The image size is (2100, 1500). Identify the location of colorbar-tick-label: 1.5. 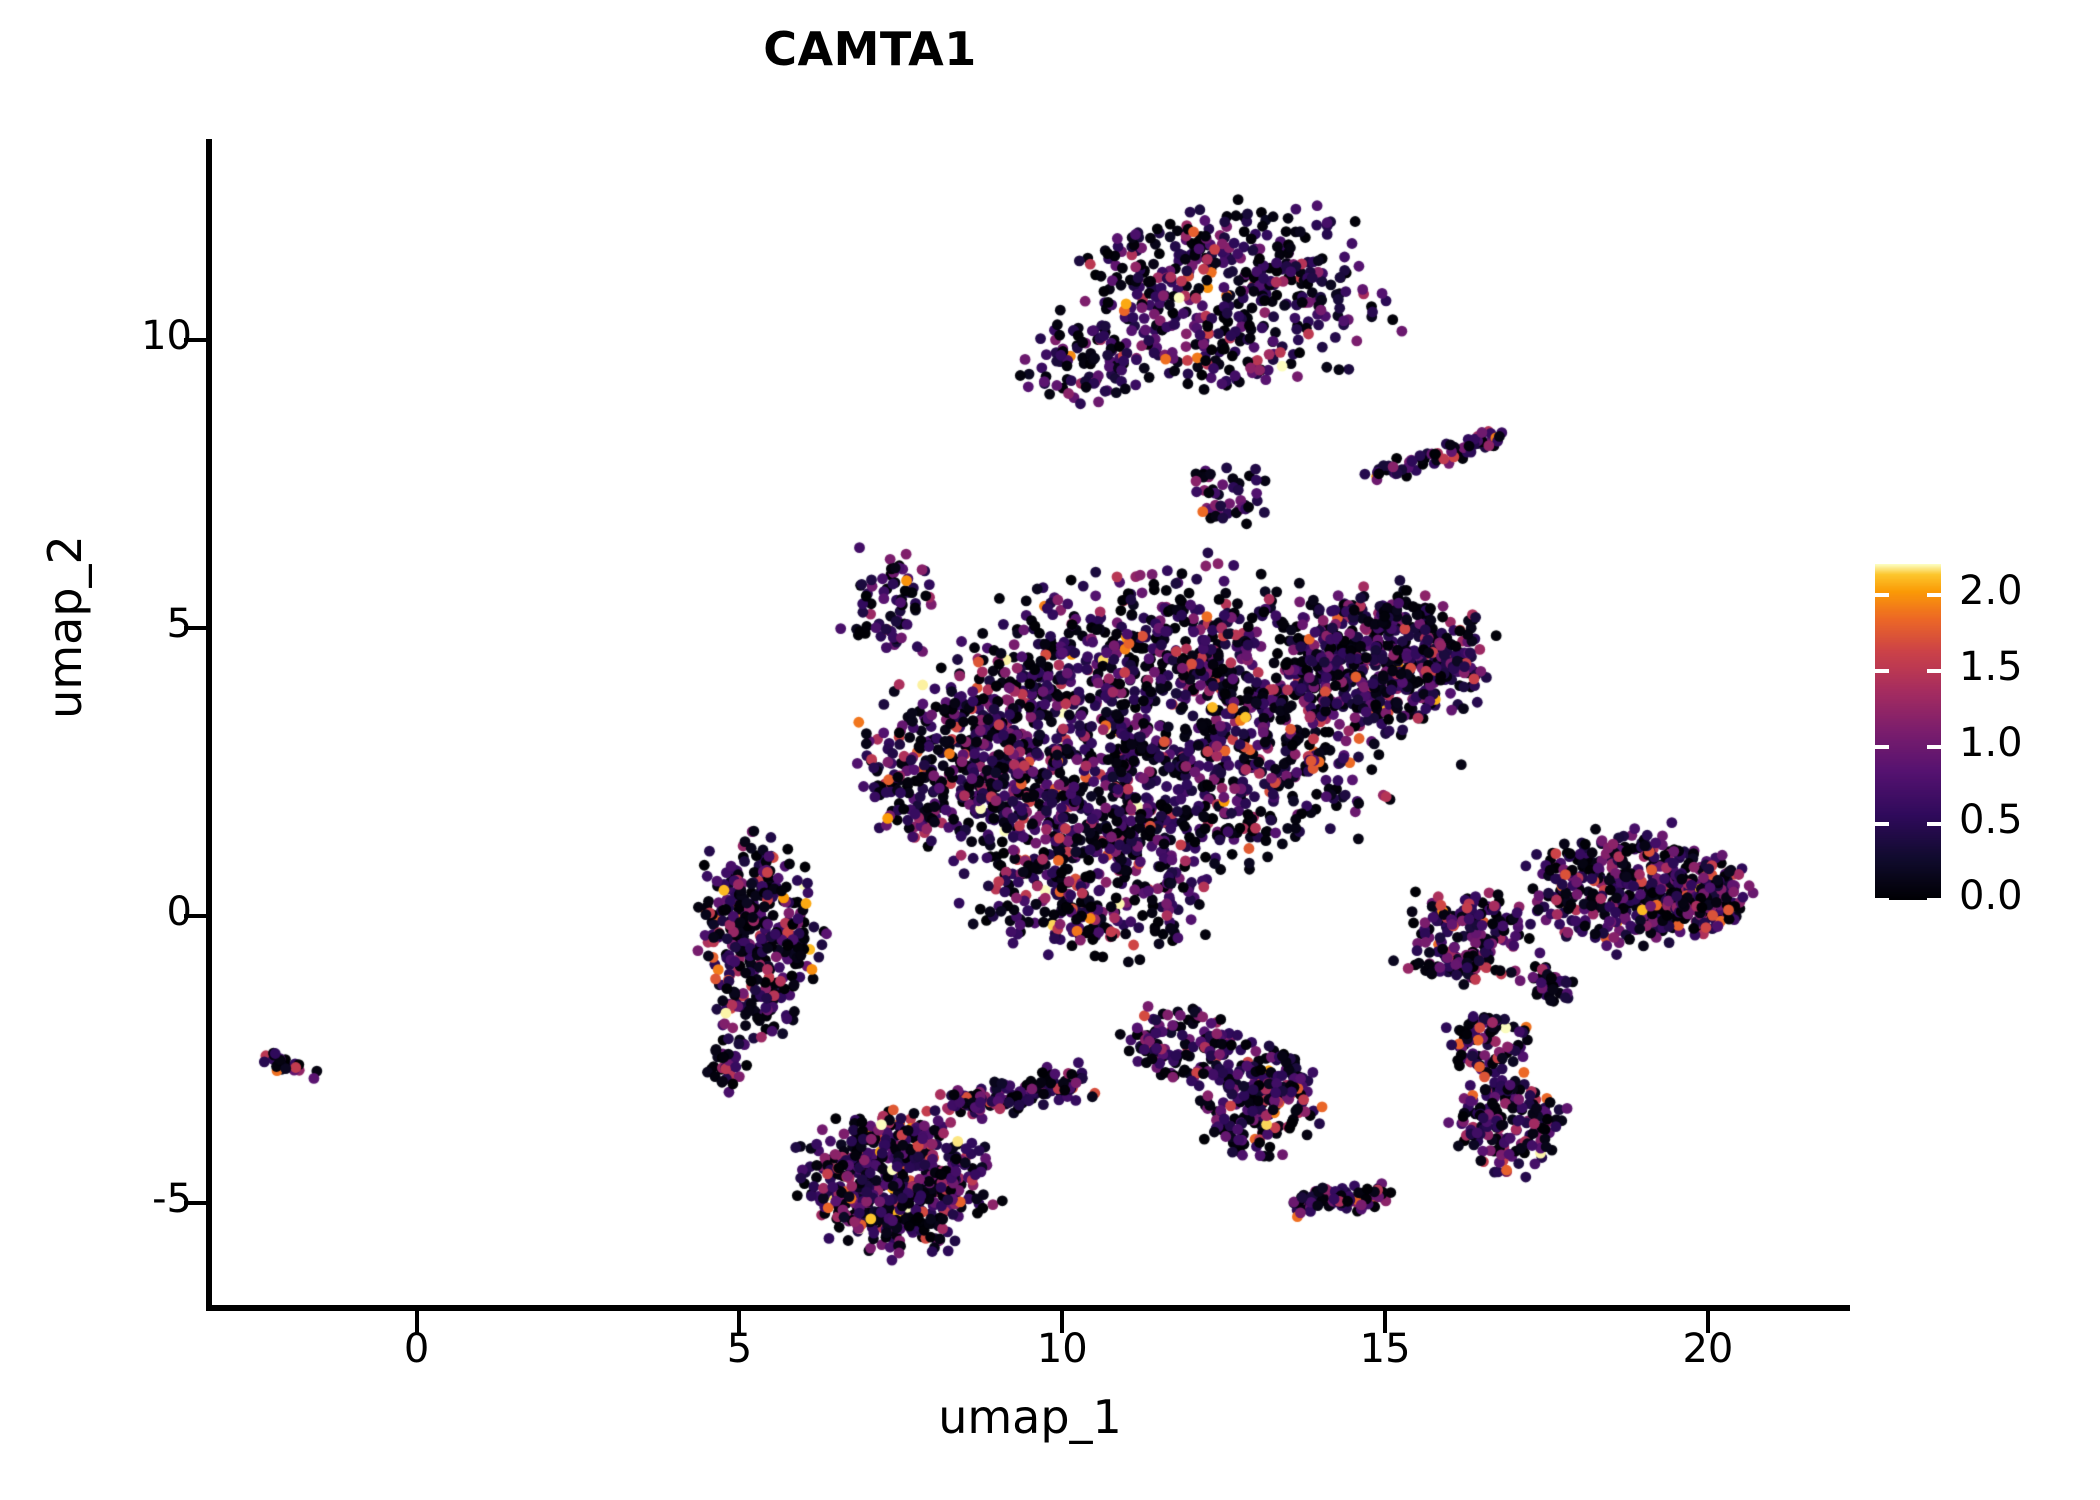
(1991, 666).